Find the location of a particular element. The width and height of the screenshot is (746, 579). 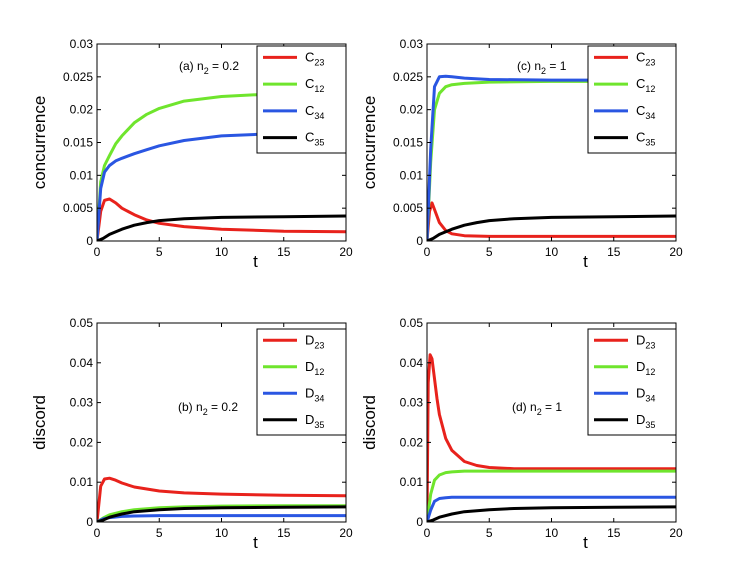

series-line-c12 is located at coordinates (221, 166).